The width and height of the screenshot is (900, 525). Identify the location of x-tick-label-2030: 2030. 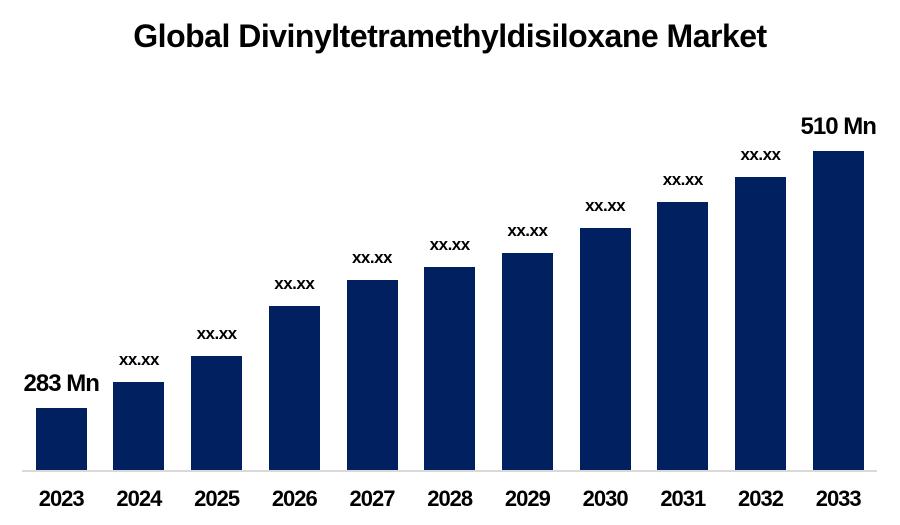
(605, 498).